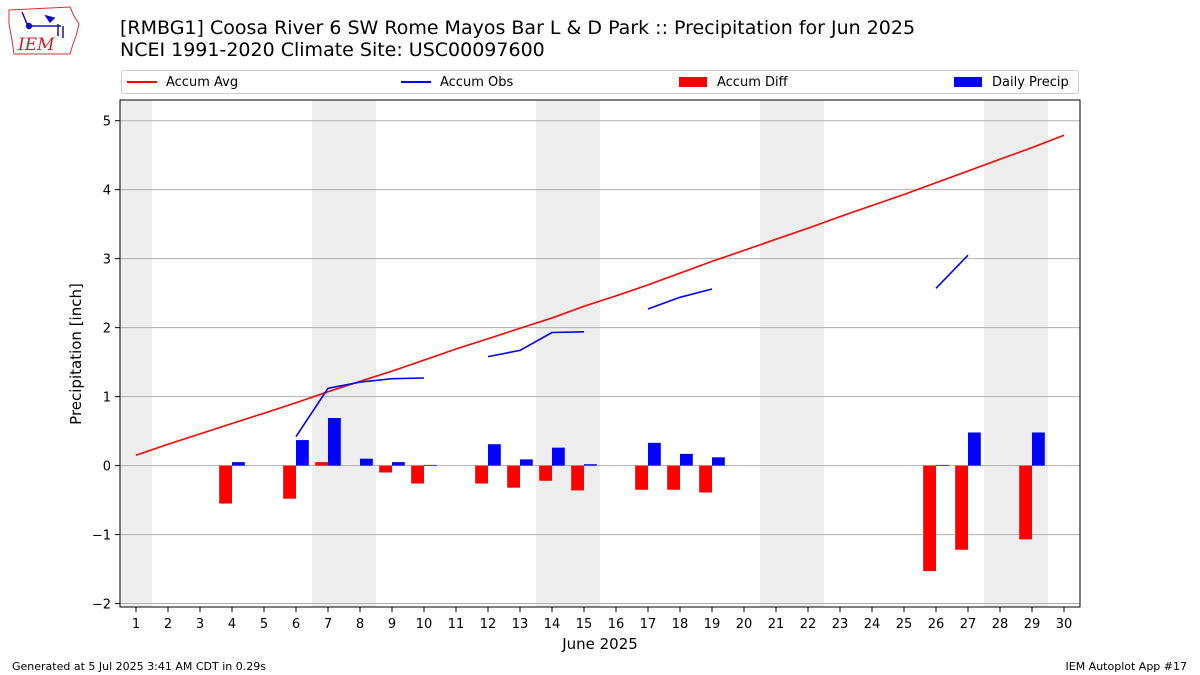 This screenshot has height=675, width=1200. Describe the element at coordinates (1064, 624) in the screenshot. I see `x-tick-label-30: 30` at that location.